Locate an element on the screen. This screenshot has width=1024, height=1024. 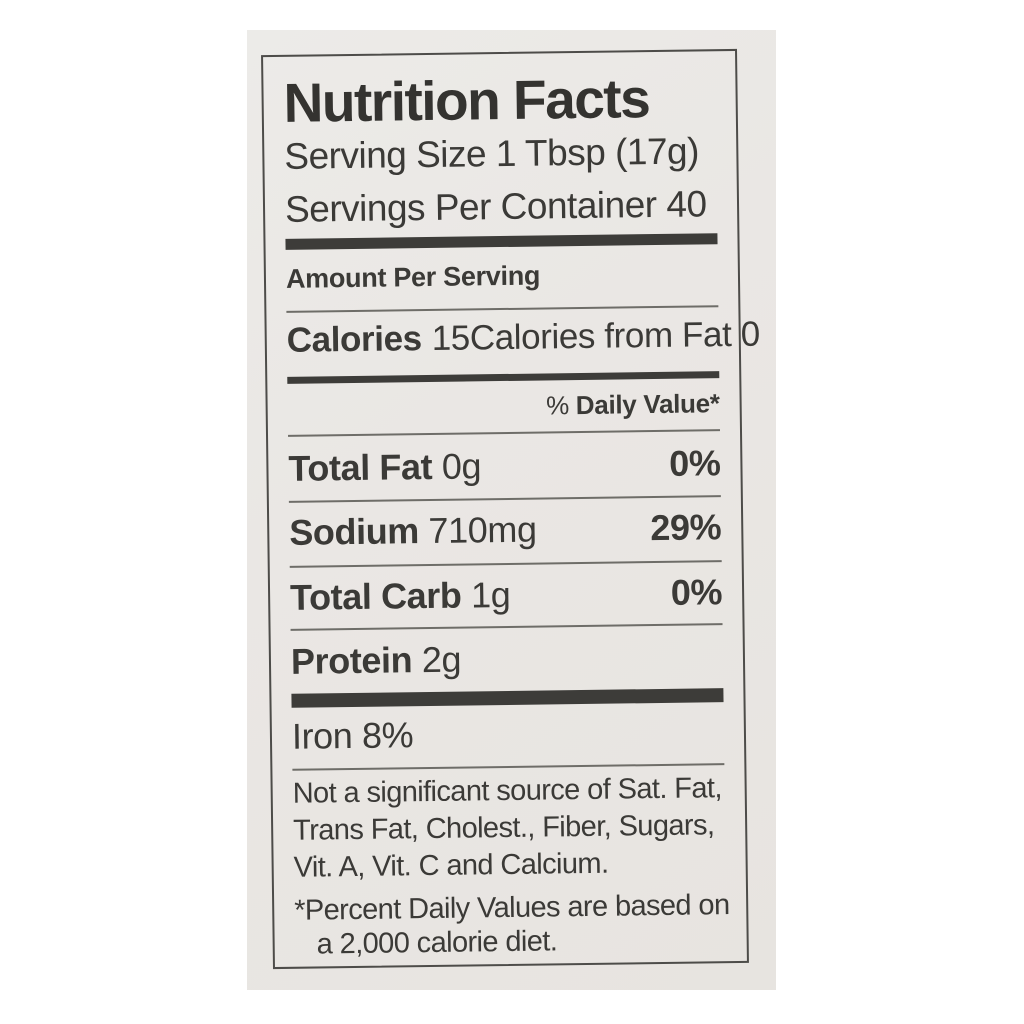
nutrient-row-sodium: Sodium 710mg 29% is located at coordinates (505, 530).